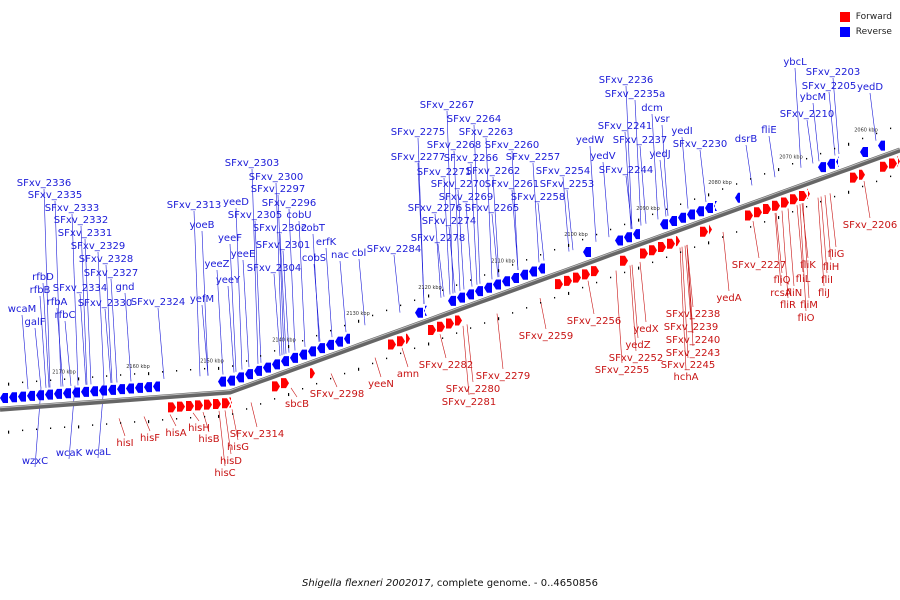 Image resolution: width=900 pixels, height=600 pixels. Describe the element at coordinates (255, 215) in the screenshot. I see `gene-label-sfxv-2305: SFxv_2305` at that location.